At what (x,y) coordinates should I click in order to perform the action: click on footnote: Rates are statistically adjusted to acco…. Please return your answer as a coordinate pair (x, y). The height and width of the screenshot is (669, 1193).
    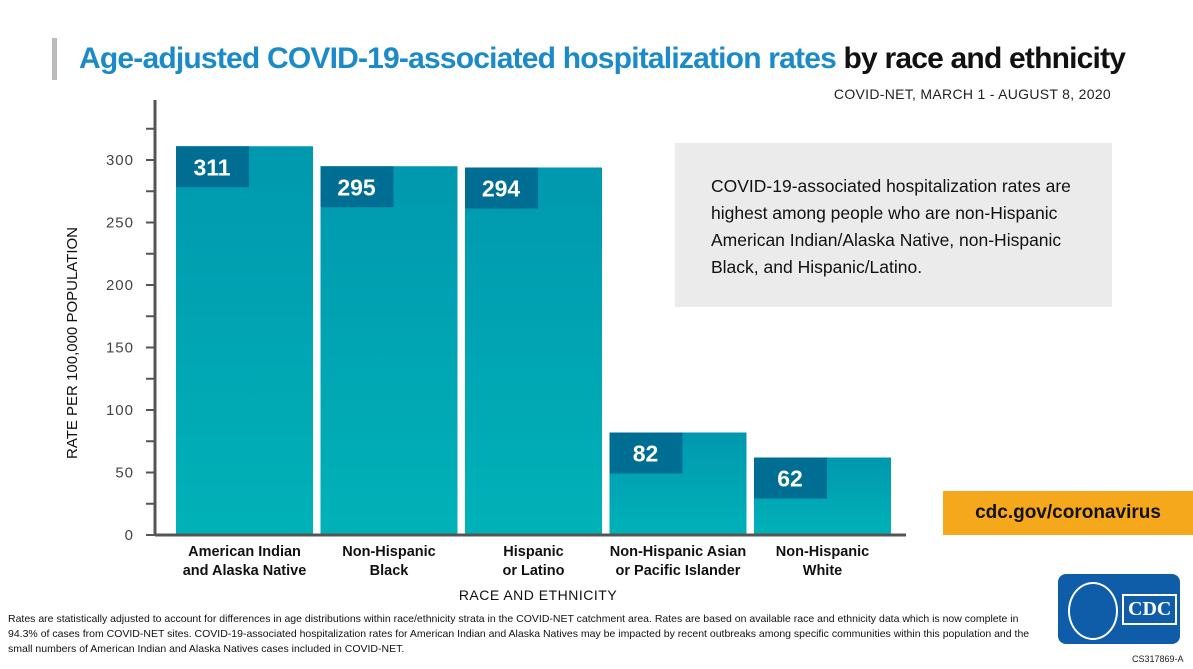
    Looking at the image, I should click on (519, 634).